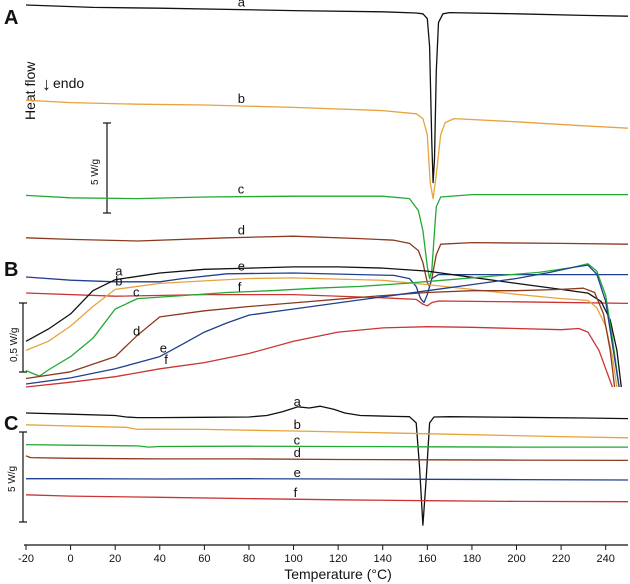  What do you see at coordinates (327, 261) in the screenshot?
I see `curve-a-d` at bounding box center [327, 261].